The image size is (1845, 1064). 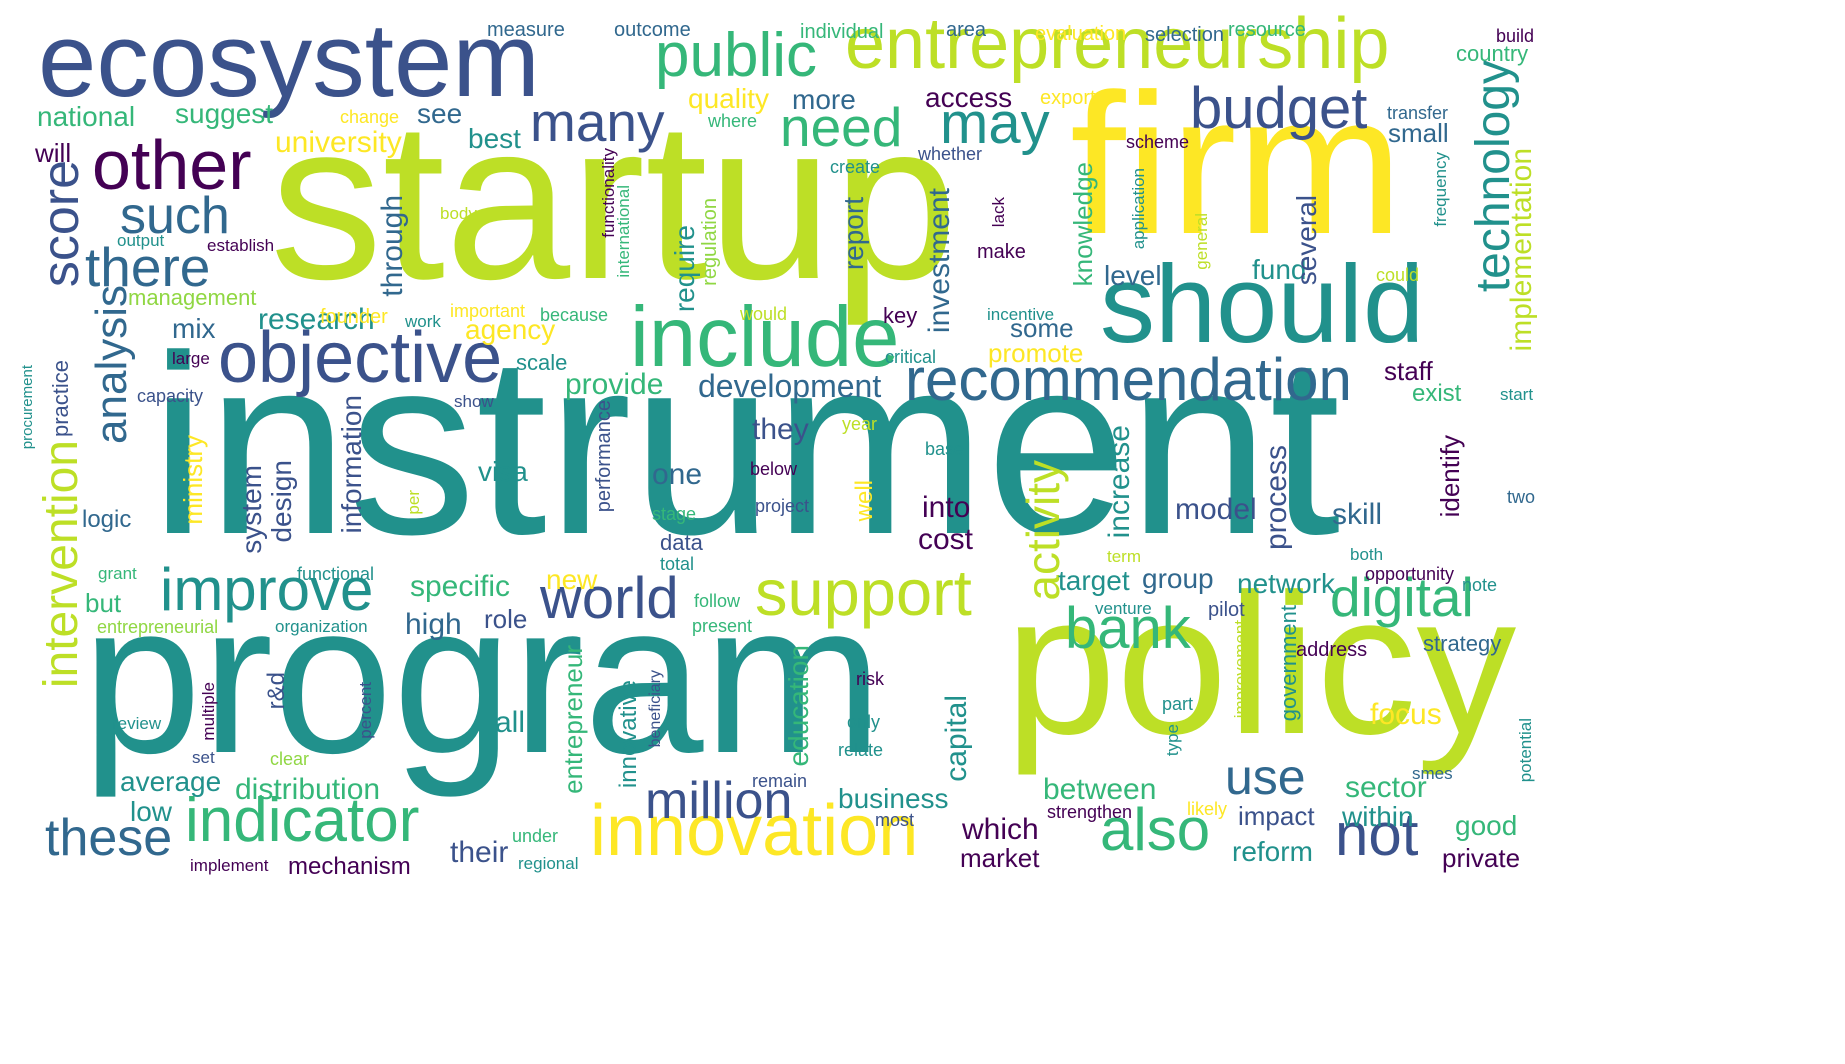 What do you see at coordinates (614, 384) in the screenshot?
I see `cloud-word: provide` at bounding box center [614, 384].